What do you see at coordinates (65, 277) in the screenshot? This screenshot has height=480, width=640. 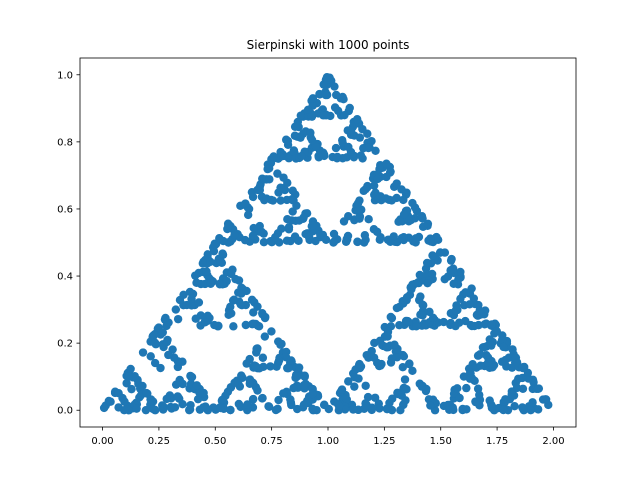 I see `y-tick-label: 0.4` at bounding box center [65, 277].